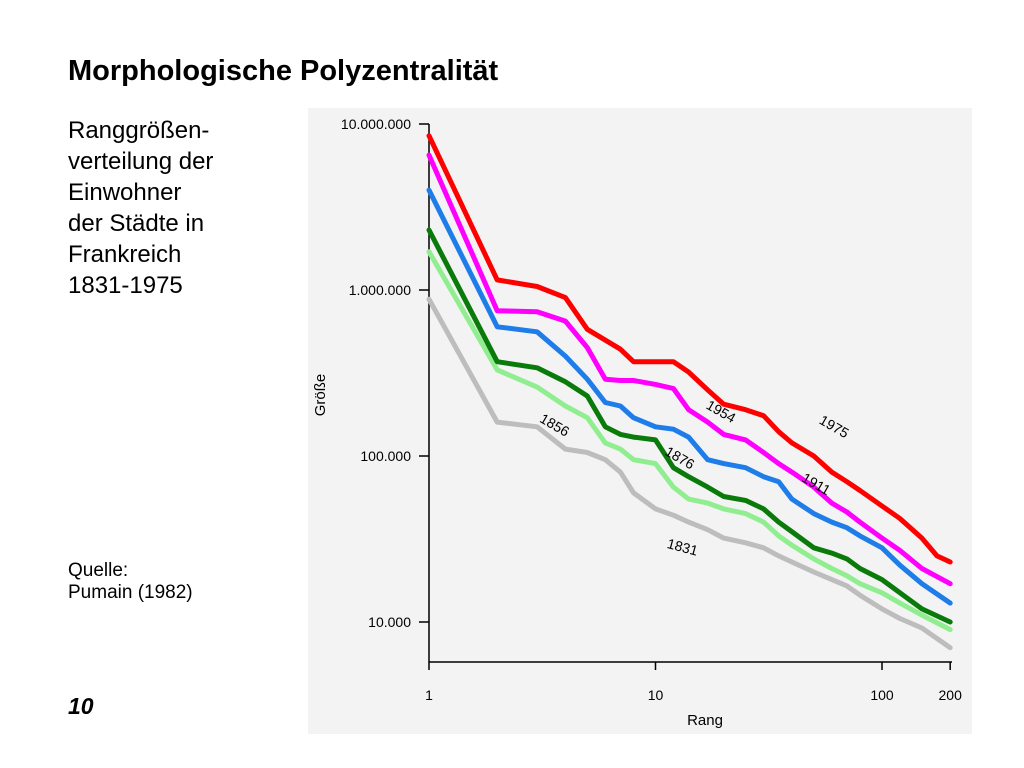  I want to click on source-note: Quelle: Pumain (1982), so click(130, 582).